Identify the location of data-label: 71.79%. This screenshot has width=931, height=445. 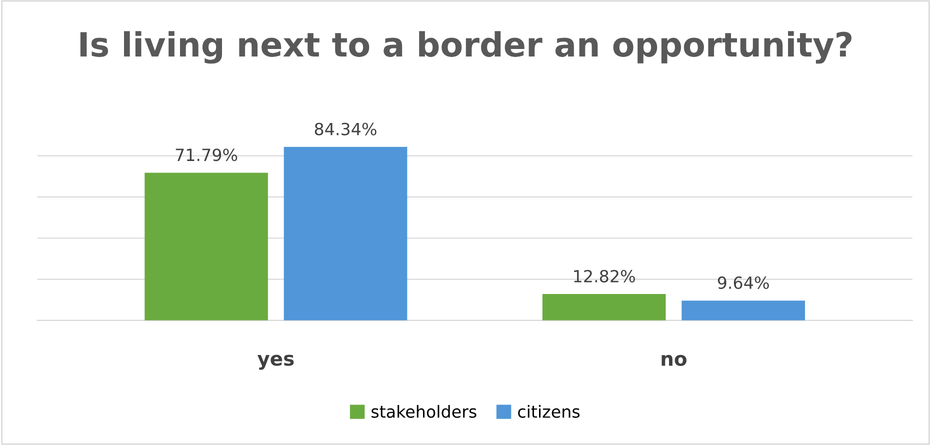
(207, 155).